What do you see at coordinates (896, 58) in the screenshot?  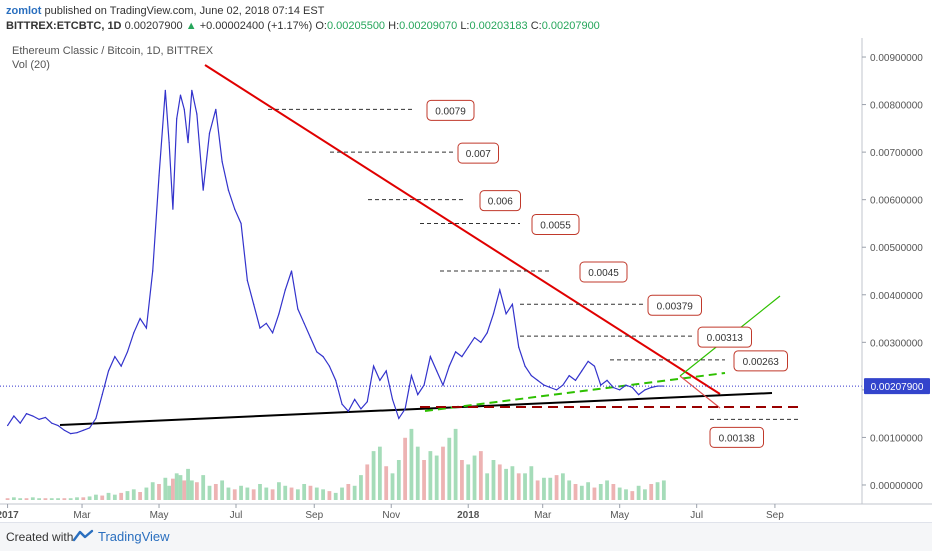 I see `y-tick-label: 0.00900000` at bounding box center [896, 58].